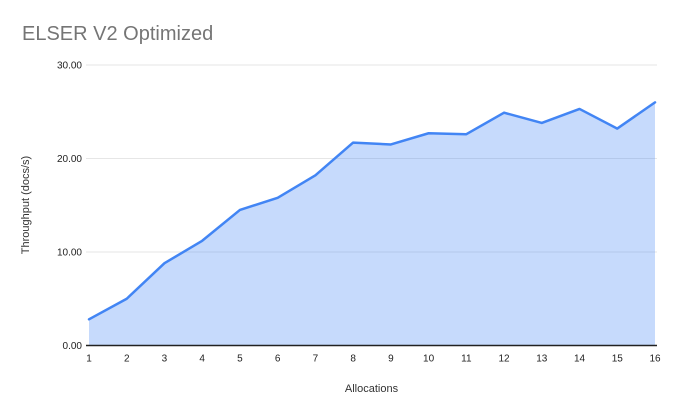 This screenshot has width=677, height=419. What do you see at coordinates (618, 359) in the screenshot?
I see `x-tick-label: 15` at bounding box center [618, 359].